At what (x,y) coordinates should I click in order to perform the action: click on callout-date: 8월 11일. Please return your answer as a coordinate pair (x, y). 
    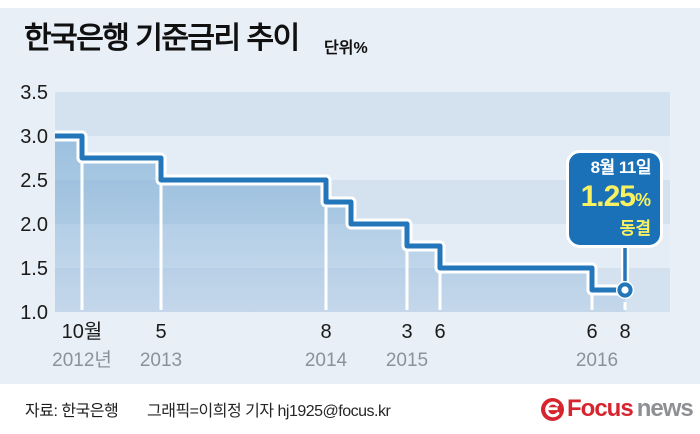
    Looking at the image, I should click on (621, 167).